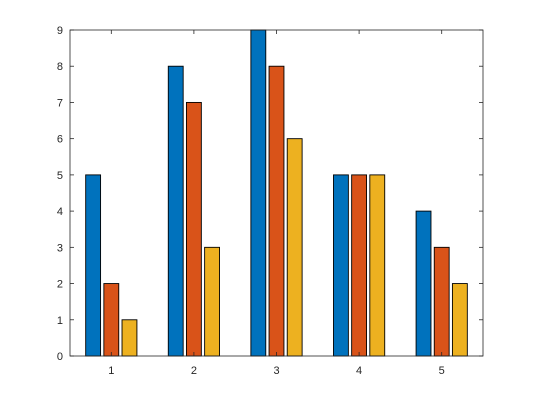 This screenshot has width=533, height=400. What do you see at coordinates (60, 140) in the screenshot?
I see `y-tick-label: 6` at bounding box center [60, 140].